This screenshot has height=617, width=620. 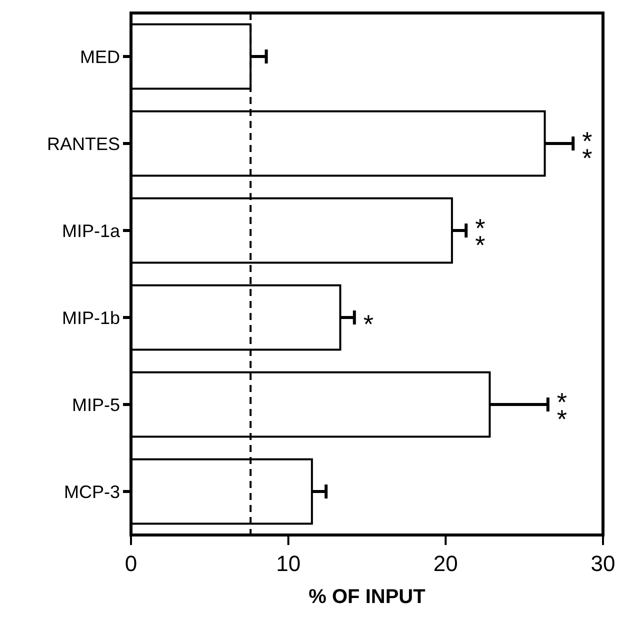 I want to click on y-tick-label: MIP-1b, so click(x=91, y=318).